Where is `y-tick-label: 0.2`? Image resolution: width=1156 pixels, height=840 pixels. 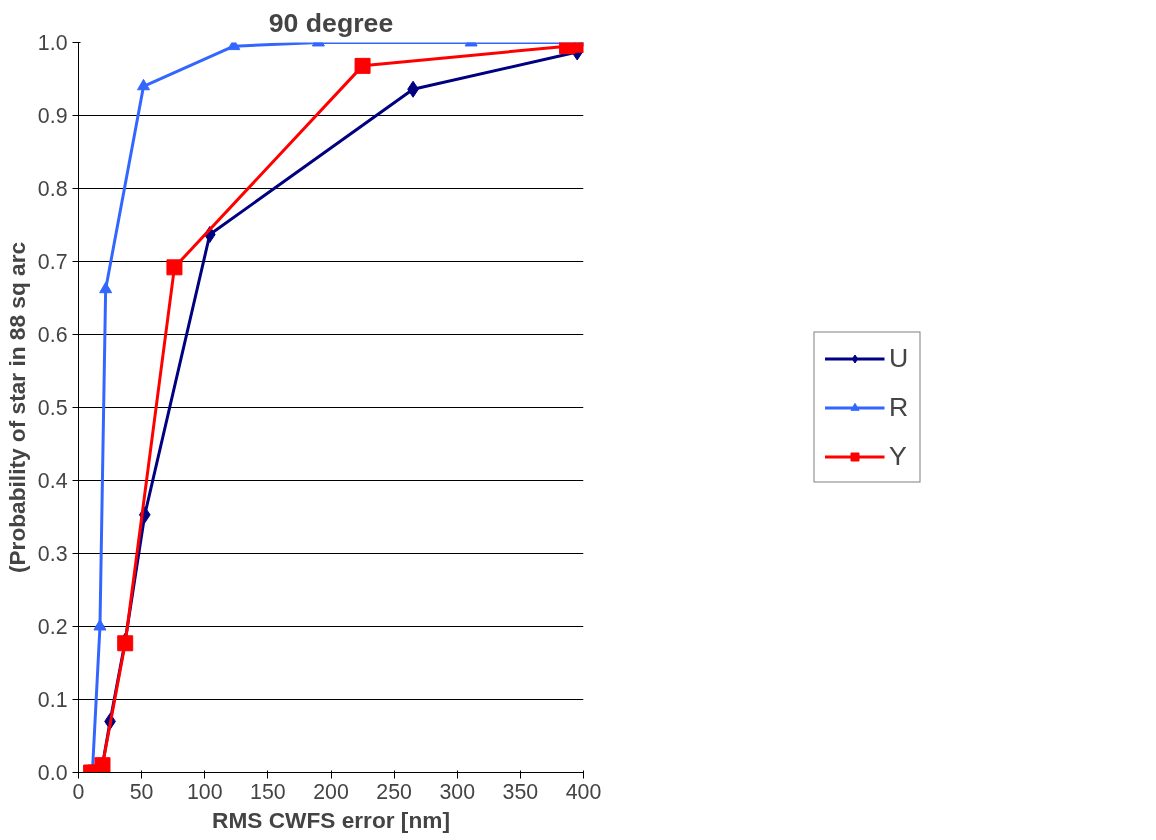
y-tick-label: 0.2 is located at coordinates (52, 627).